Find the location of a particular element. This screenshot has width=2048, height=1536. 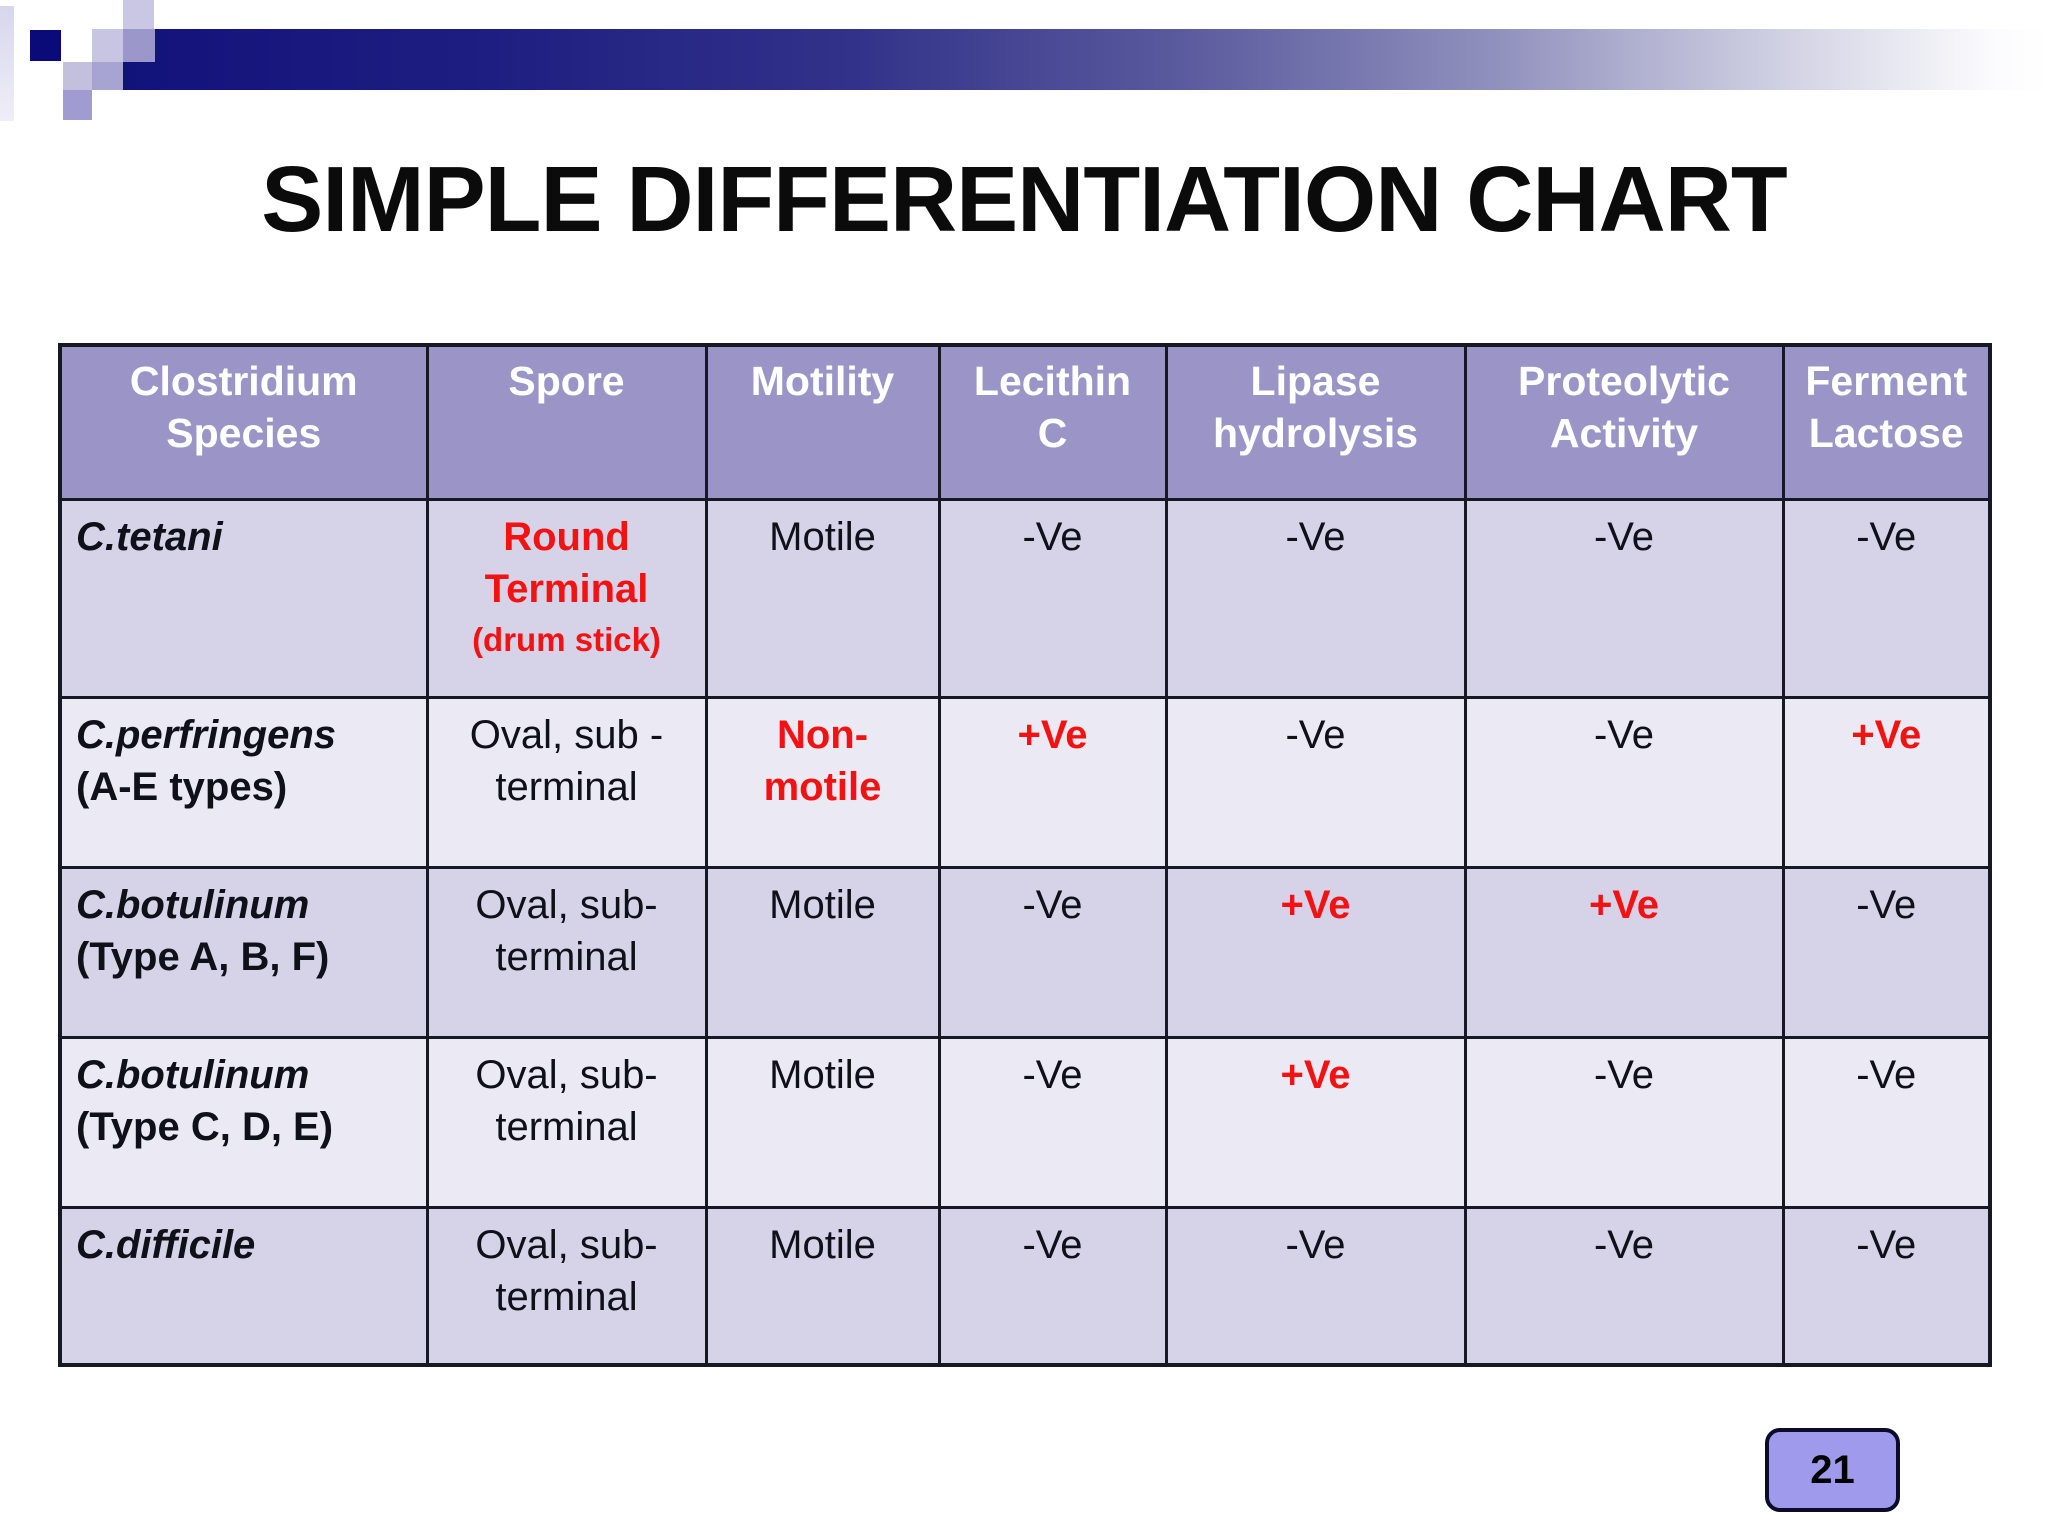

column-header-proteolytic: Proteolytic Activity is located at coordinates (1624, 422).